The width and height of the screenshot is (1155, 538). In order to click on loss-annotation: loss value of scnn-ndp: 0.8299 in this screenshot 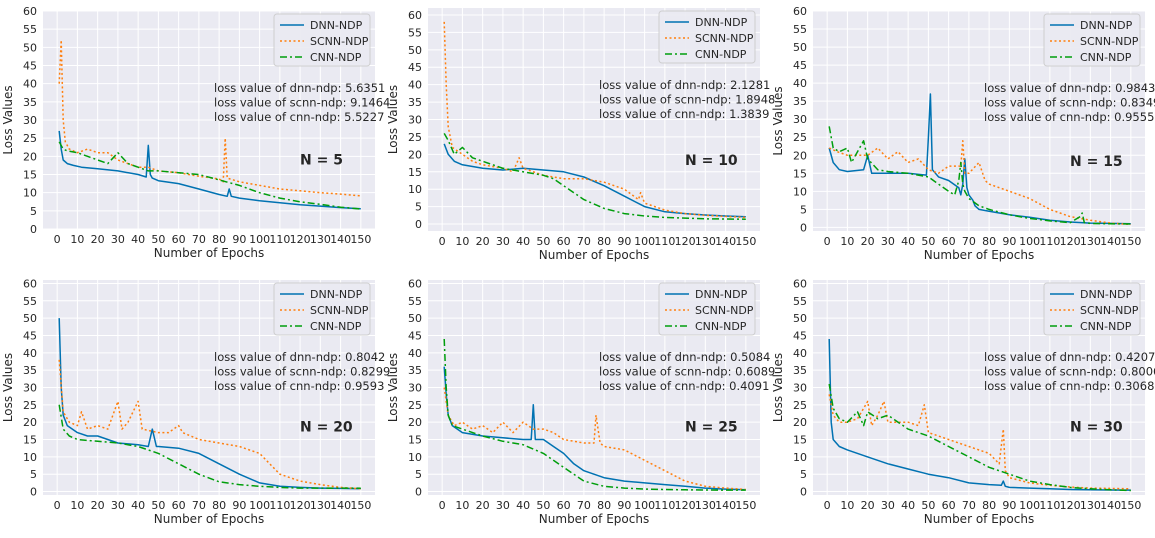, I will do `click(302, 372)`.